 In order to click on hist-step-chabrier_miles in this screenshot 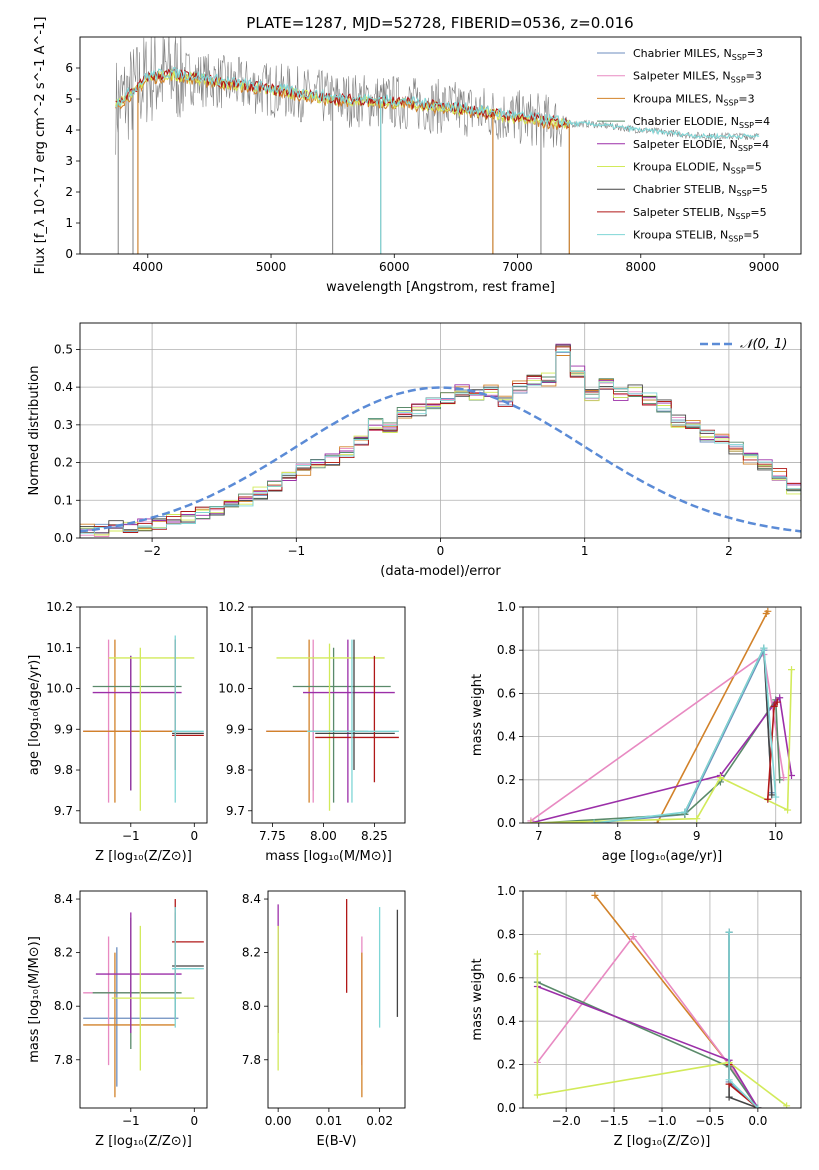, I will do `click(440, 442)`.